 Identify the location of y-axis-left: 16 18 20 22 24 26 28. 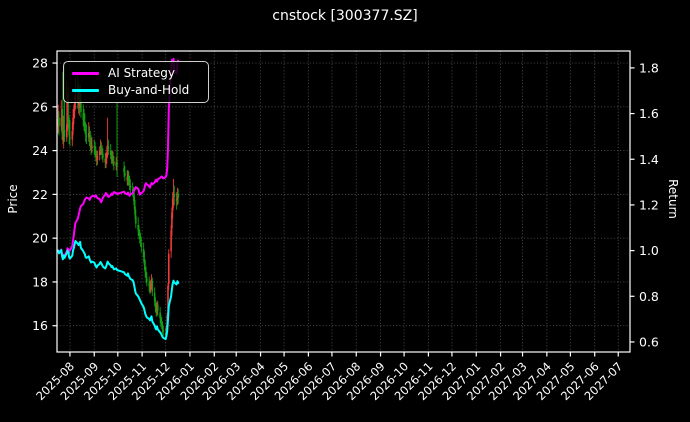
(44, 194).